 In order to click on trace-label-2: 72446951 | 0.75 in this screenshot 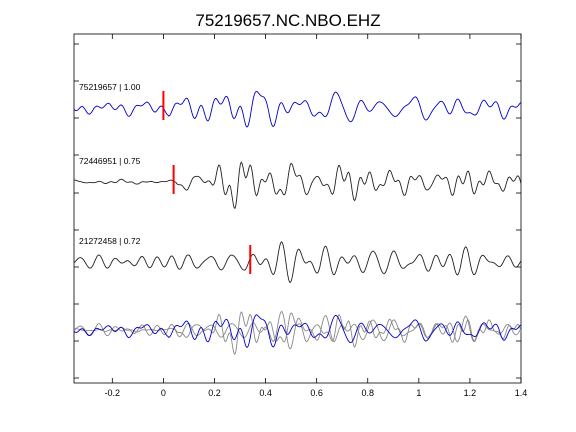, I will do `click(110, 161)`.